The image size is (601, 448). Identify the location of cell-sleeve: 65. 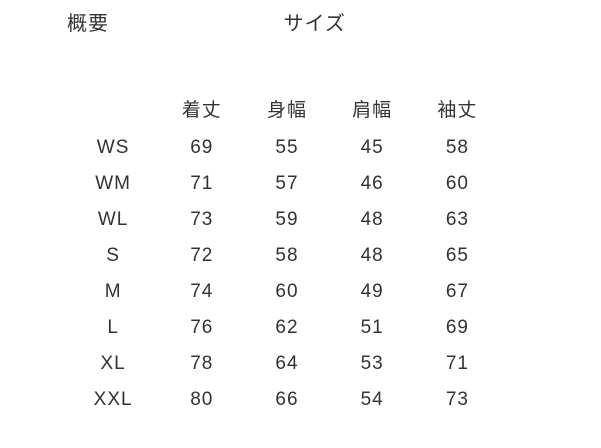
(457, 255).